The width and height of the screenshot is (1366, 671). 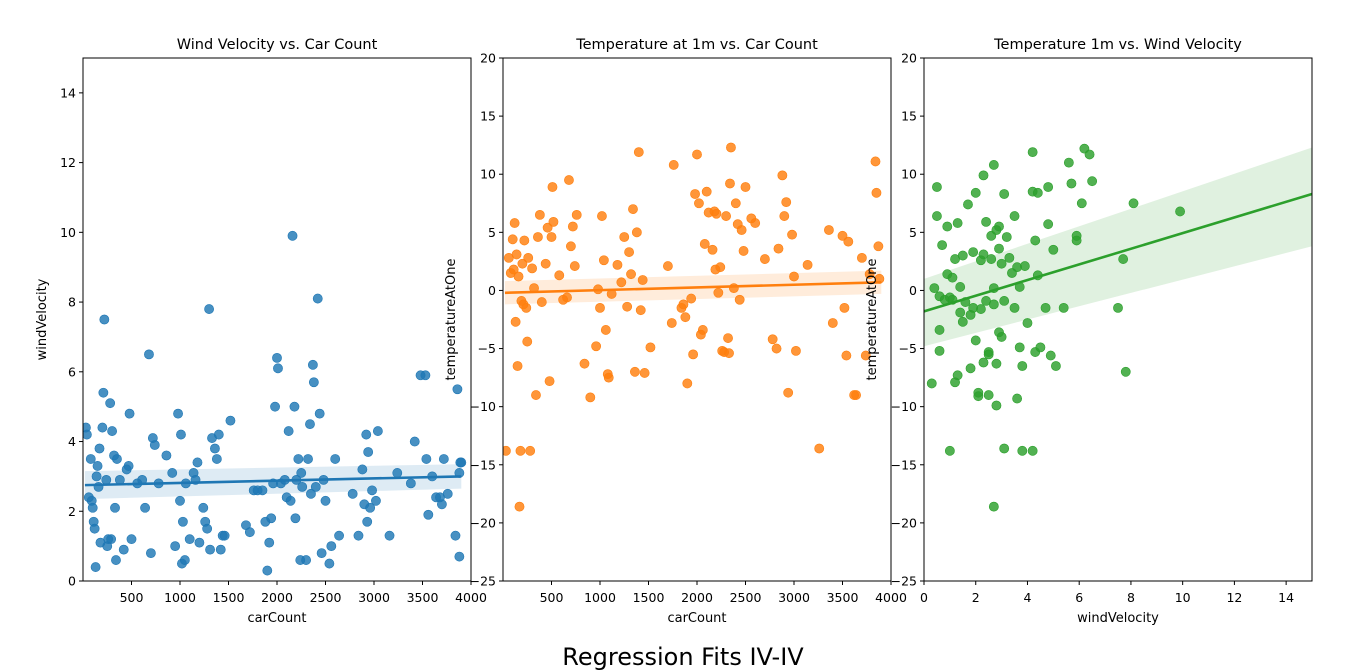 What do you see at coordinates (275, 403) in the screenshot?
I see `plot-area` at bounding box center [275, 403].